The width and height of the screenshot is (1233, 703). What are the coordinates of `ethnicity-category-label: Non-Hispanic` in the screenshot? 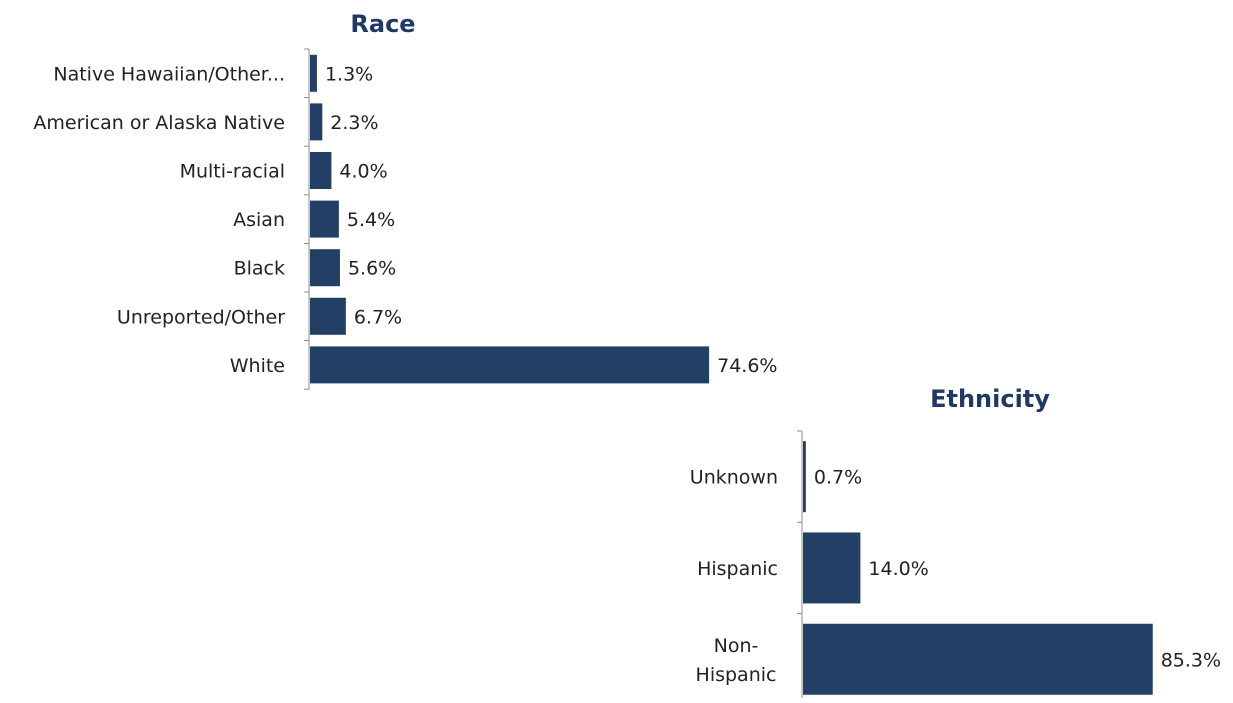 It's located at (736, 660).